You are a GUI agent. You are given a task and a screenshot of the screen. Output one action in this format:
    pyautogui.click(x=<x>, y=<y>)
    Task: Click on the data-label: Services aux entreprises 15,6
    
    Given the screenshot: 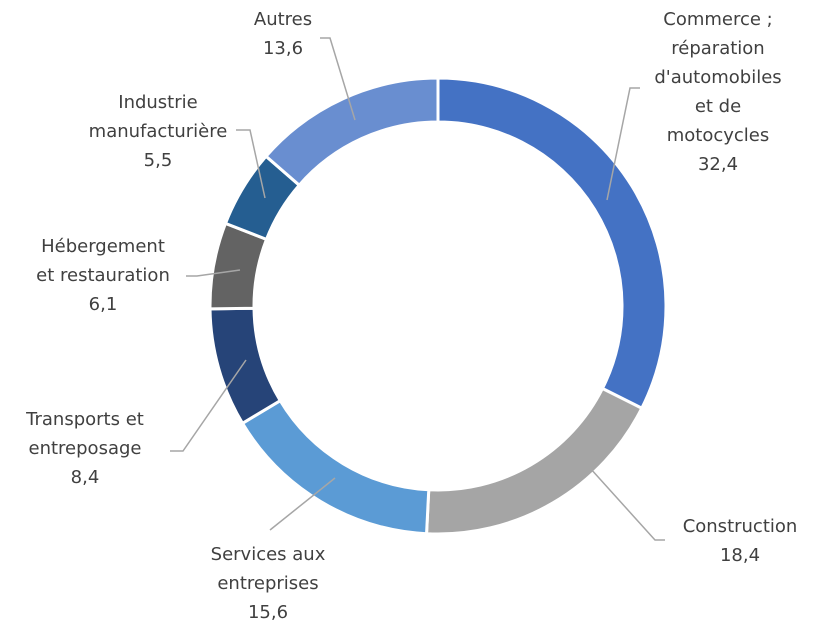 What is the action you would take?
    pyautogui.click(x=268, y=583)
    